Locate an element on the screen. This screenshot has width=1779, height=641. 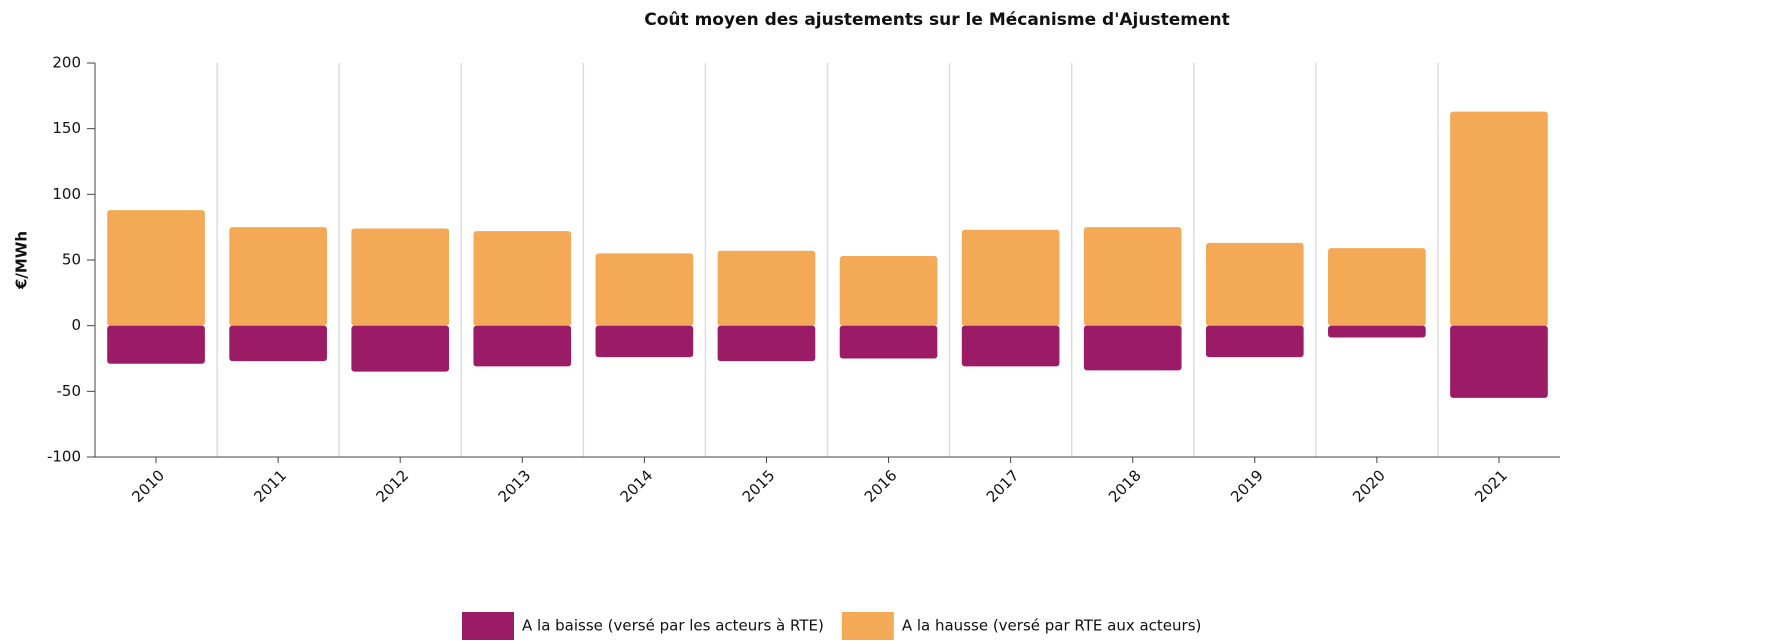
legend-label: A la hausse (versé par RTE aux acteurs) is located at coordinates (1052, 626).